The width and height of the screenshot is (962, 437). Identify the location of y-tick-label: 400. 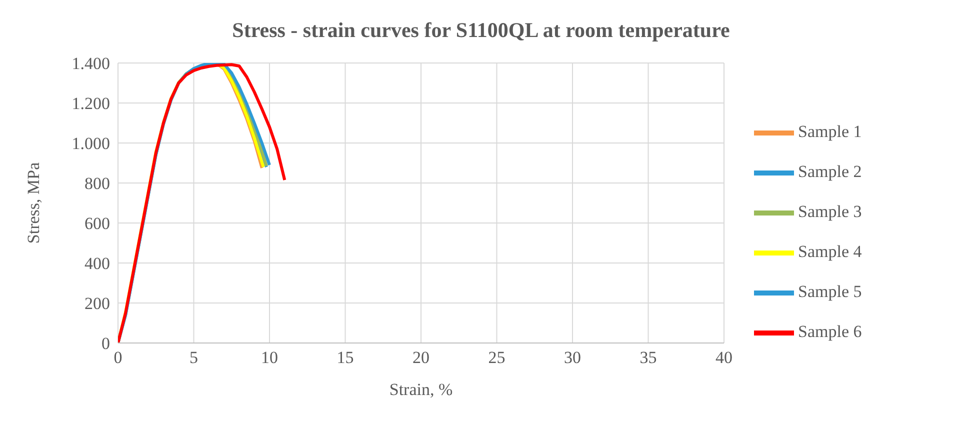
(97, 264).